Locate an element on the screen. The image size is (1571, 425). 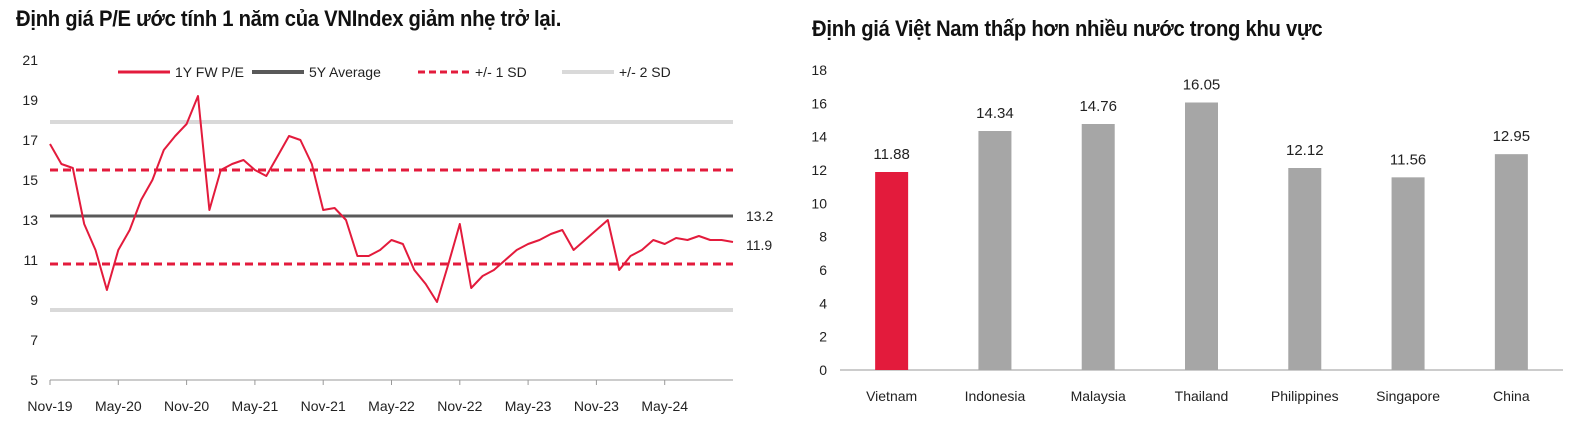
y-tick-label: 6 is located at coordinates (823, 270).